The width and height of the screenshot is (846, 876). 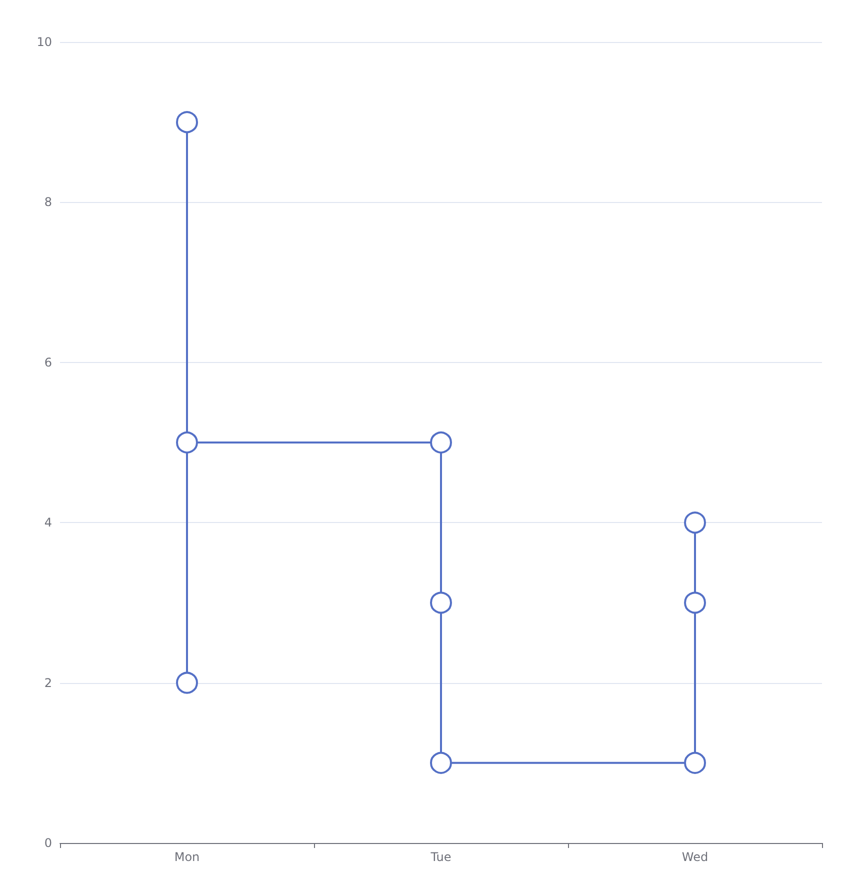 What do you see at coordinates (48, 843) in the screenshot?
I see `y-tick-label: 0` at bounding box center [48, 843].